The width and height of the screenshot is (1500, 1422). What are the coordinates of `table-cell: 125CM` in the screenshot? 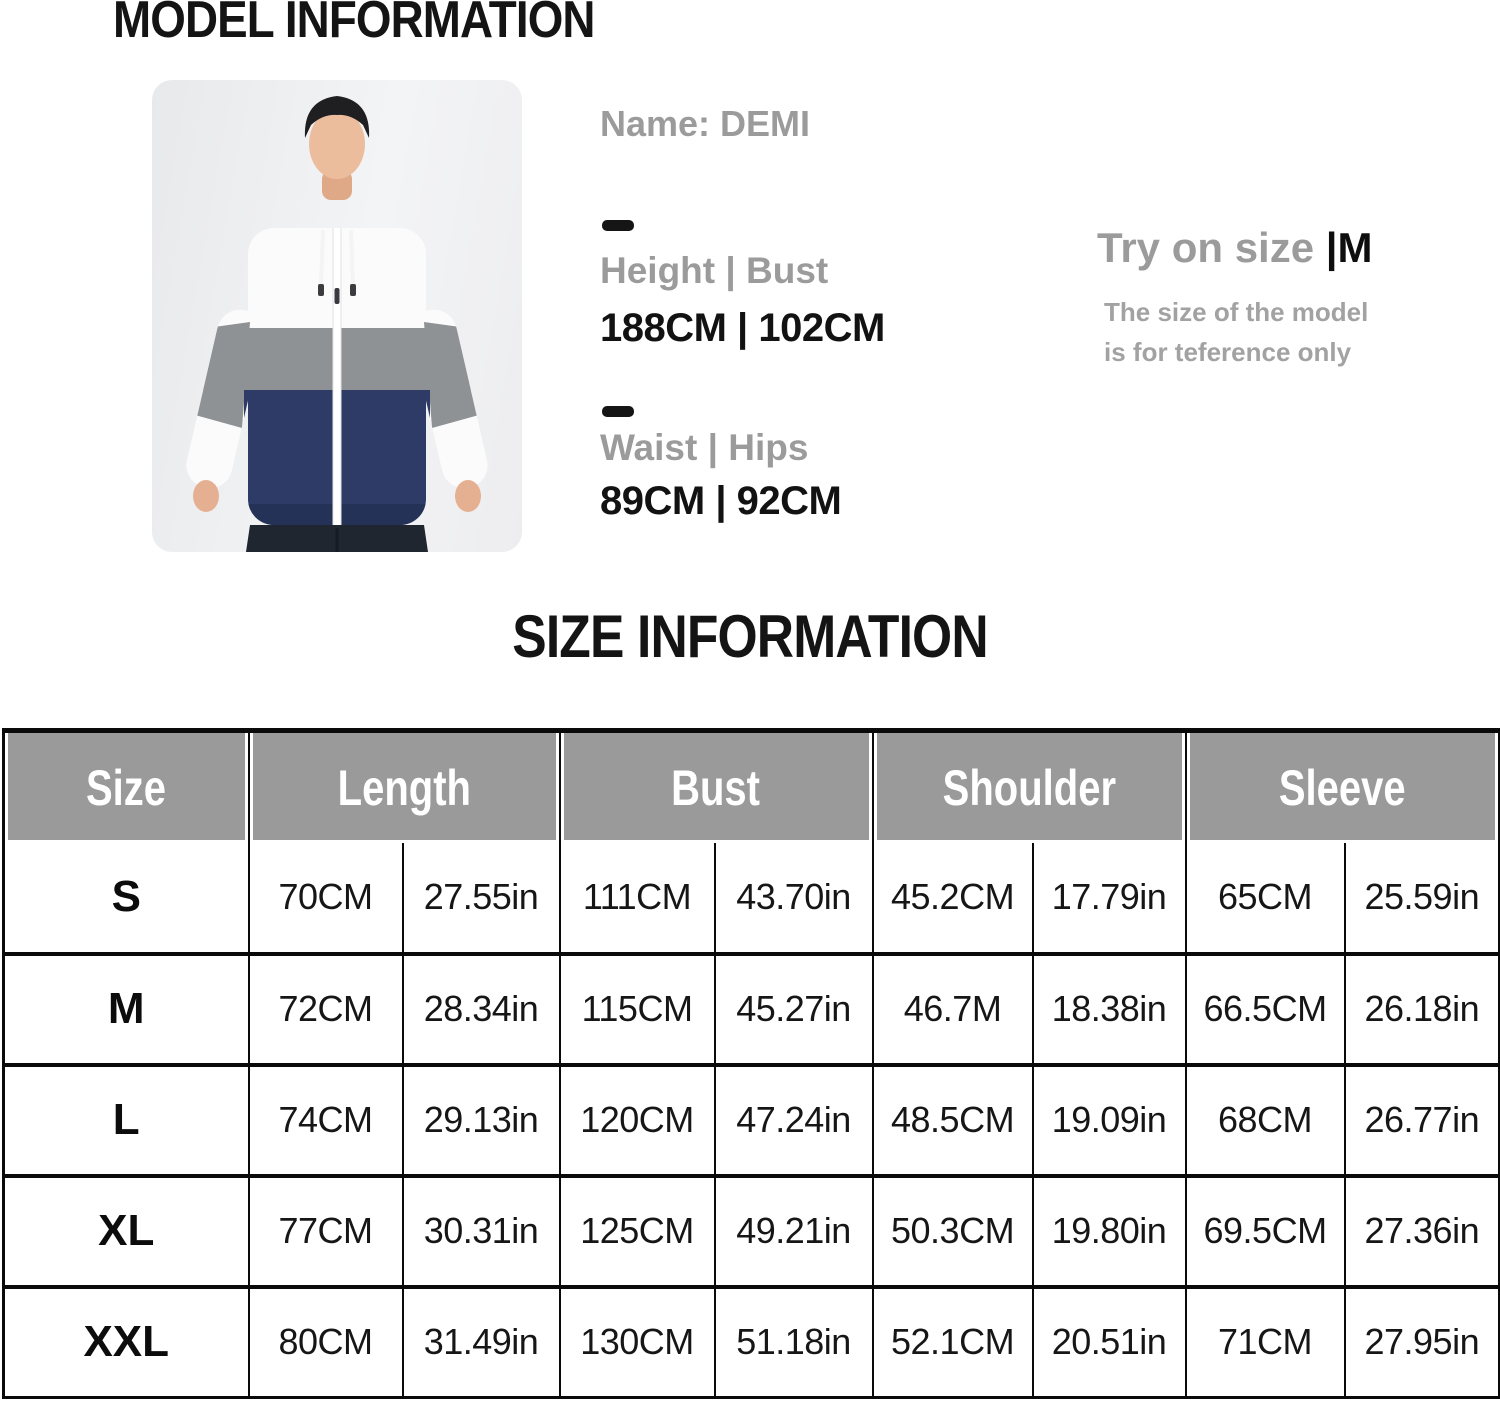 It's located at (636, 1230).